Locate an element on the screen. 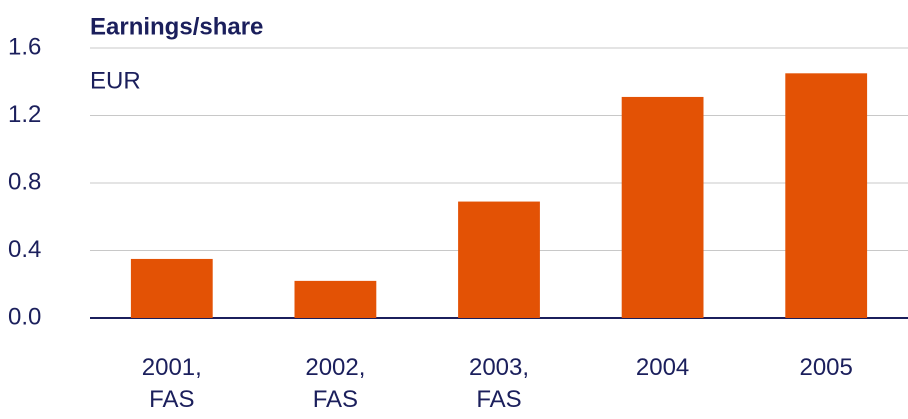  y-tick-label: 1.6 is located at coordinates (24, 46).